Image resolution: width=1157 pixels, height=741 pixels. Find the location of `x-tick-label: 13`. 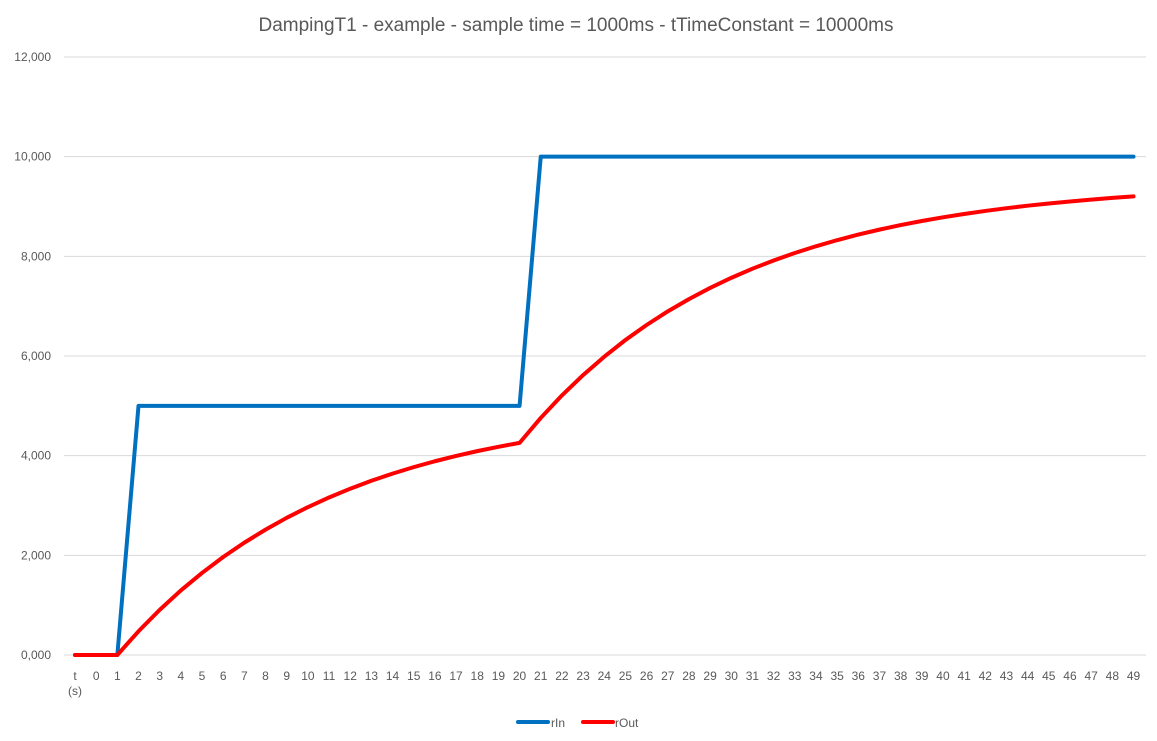

x-tick-label: 13 is located at coordinates (372, 676).